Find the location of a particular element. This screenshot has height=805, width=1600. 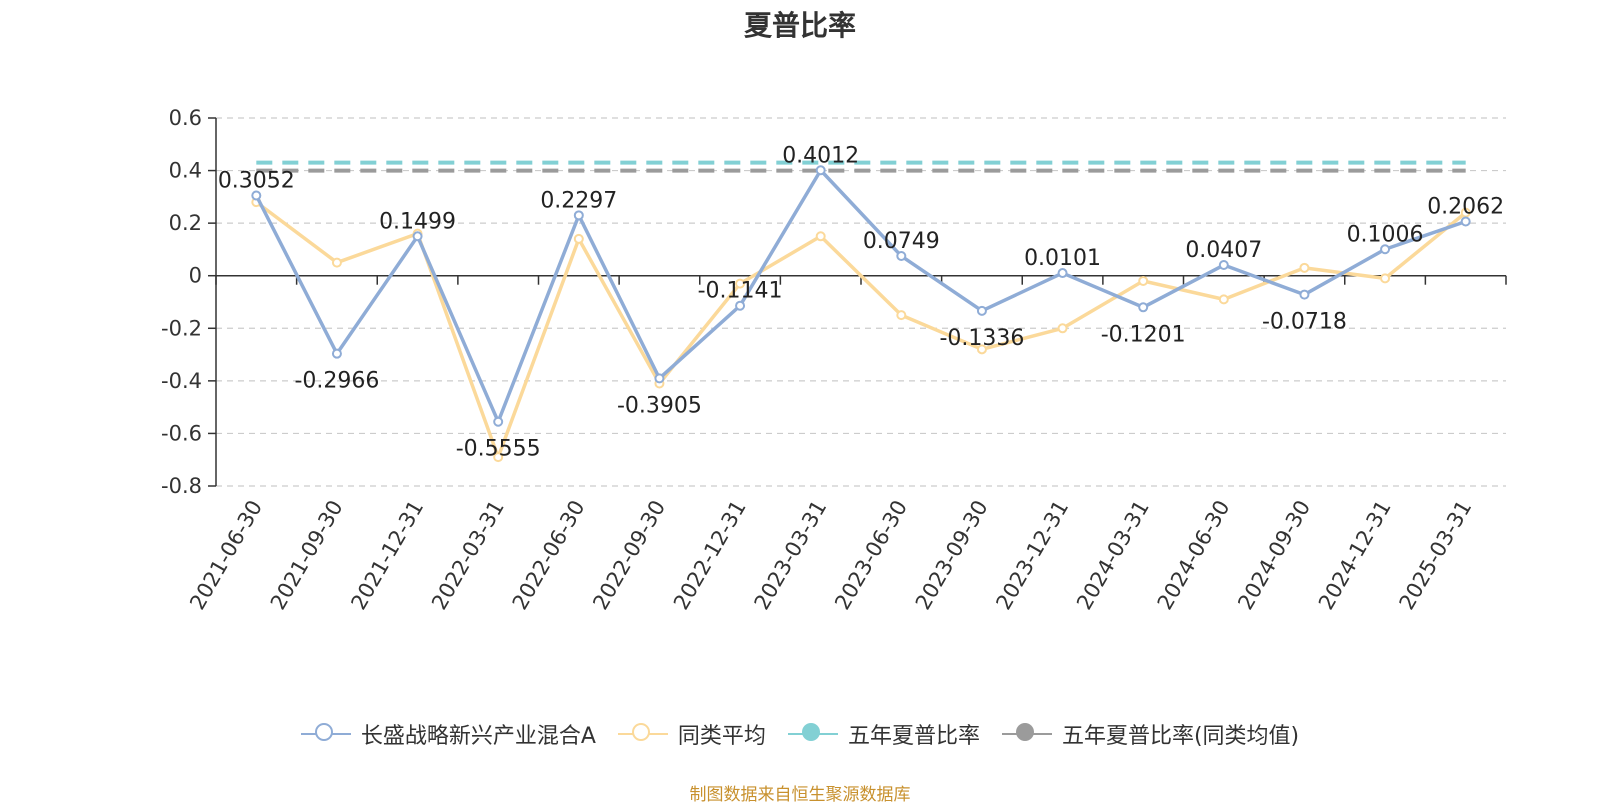

x-tick-label: 2024-06-30 is located at coordinates (1194, 555).